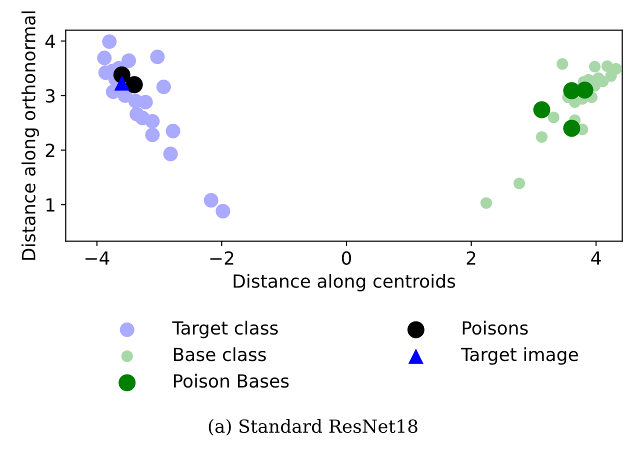  Describe the element at coordinates (222, 258) in the screenshot. I see `x-tick-label: −2` at that location.